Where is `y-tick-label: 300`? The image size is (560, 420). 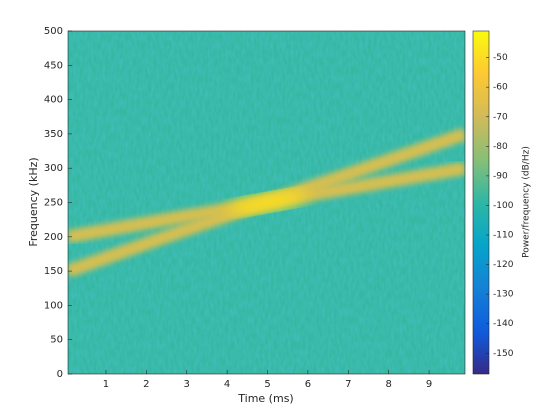
y-tick-label: 300 is located at coordinates (53, 168).